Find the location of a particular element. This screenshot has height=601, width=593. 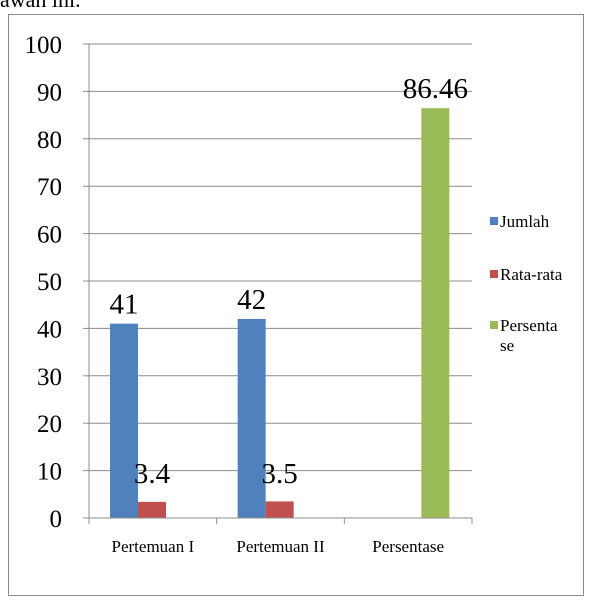

preceding-text-fragment: awah ini. is located at coordinates (40, 6).